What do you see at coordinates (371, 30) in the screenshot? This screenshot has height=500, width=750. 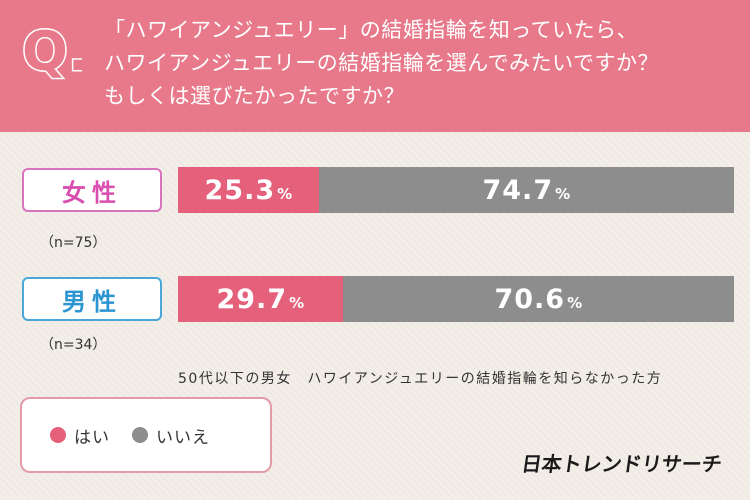 I see `question-line-1: 「ハワイアンジュエリー」の結婚指輪を知っていたら、` at bounding box center [371, 30].